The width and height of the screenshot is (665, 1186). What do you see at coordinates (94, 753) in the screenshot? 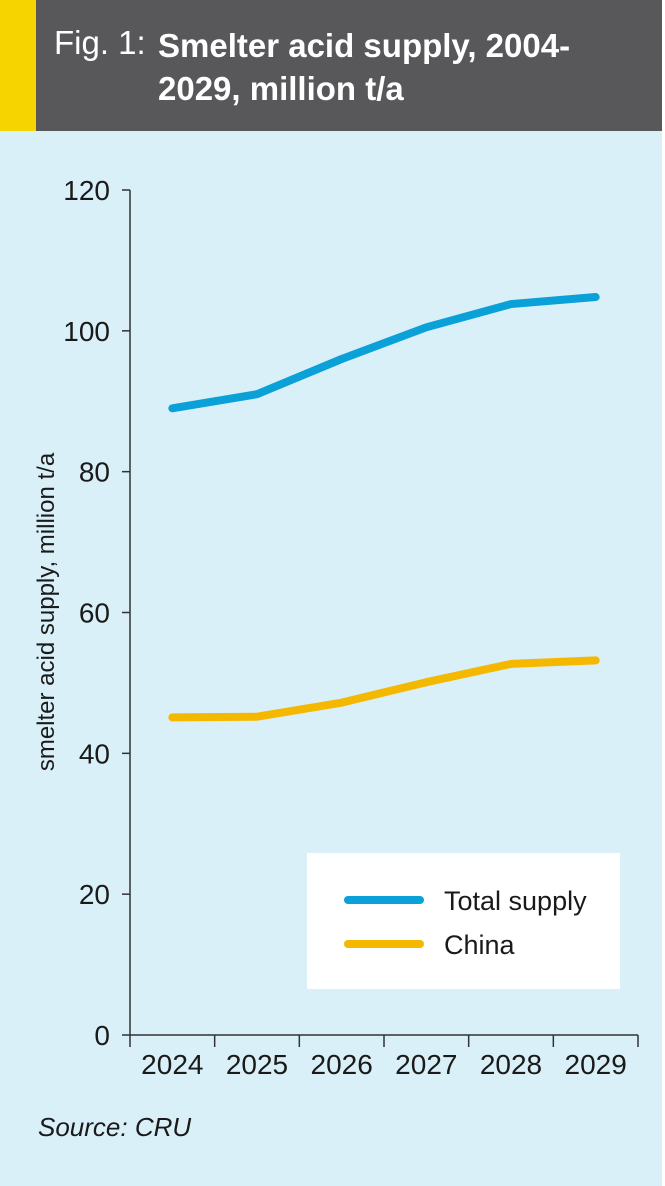
I see `y-tick-label: 40` at bounding box center [94, 753].